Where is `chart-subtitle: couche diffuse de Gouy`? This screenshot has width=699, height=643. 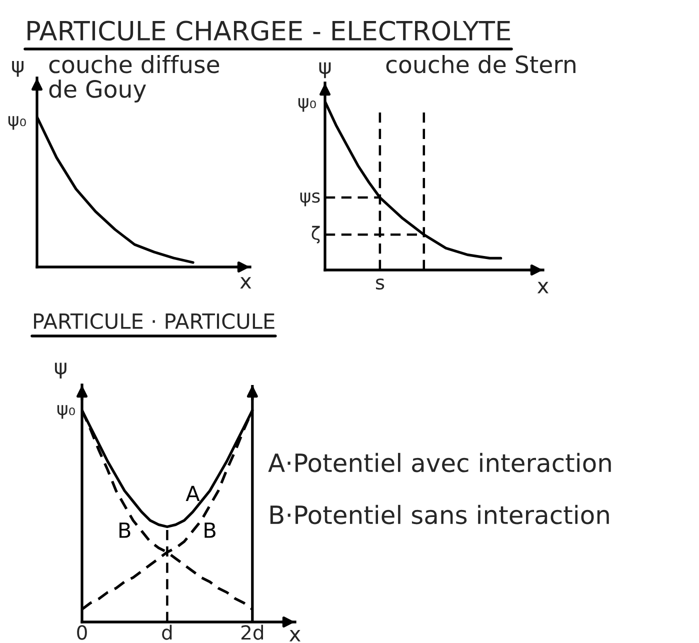 chart-subtitle: couche diffuse de Gouy is located at coordinates (134, 78).